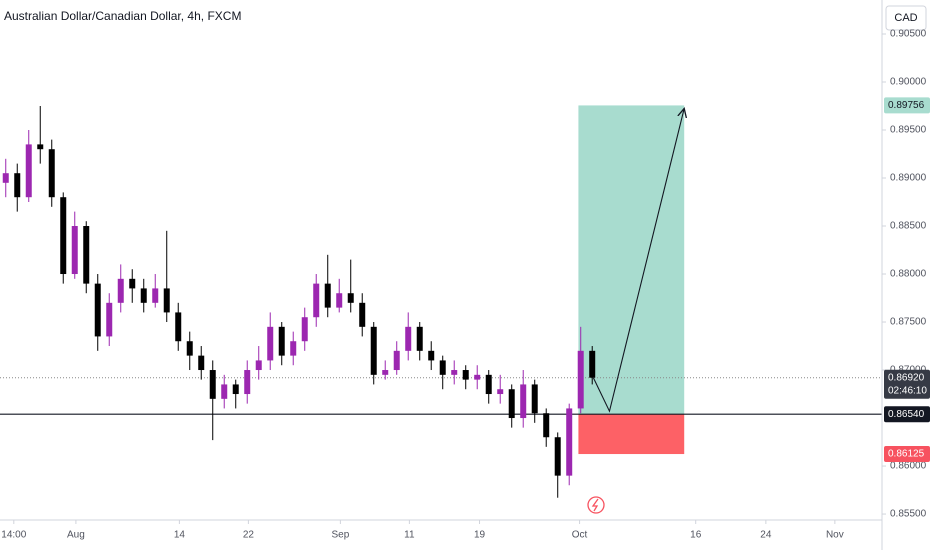 This screenshot has width=932, height=550. I want to click on y-tick-label: 0.86000, so click(908, 466).